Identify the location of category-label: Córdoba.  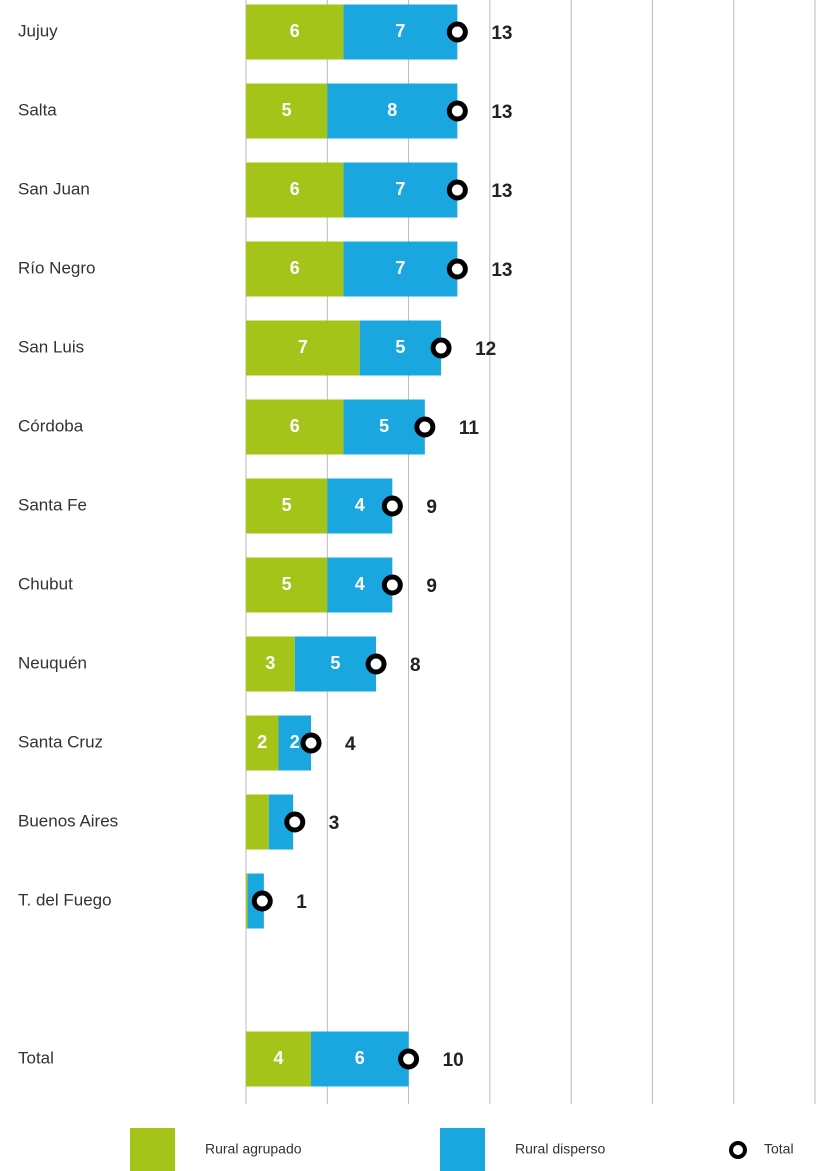
(51, 425).